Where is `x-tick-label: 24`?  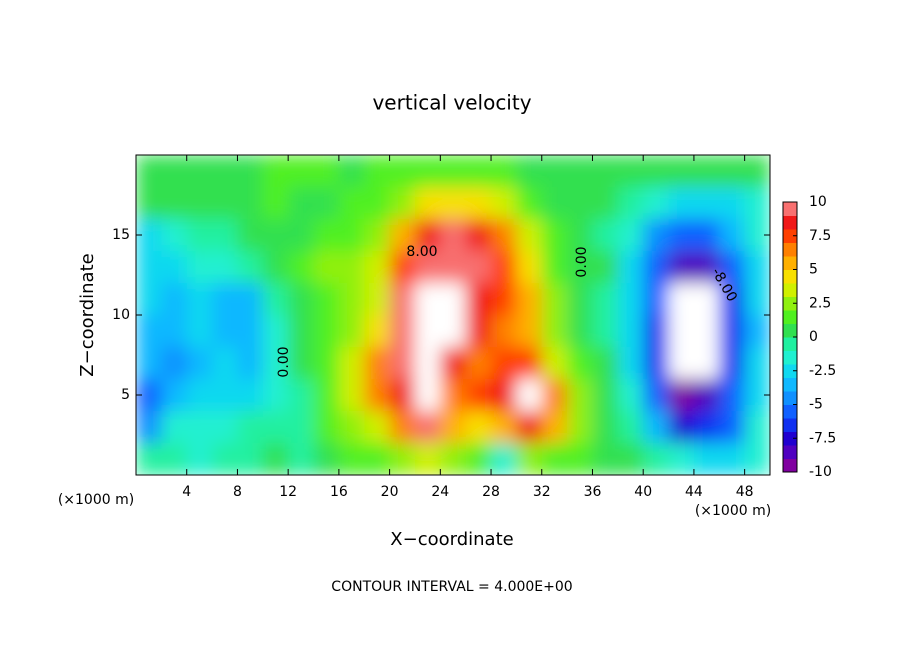
x-tick-label: 24 is located at coordinates (440, 492).